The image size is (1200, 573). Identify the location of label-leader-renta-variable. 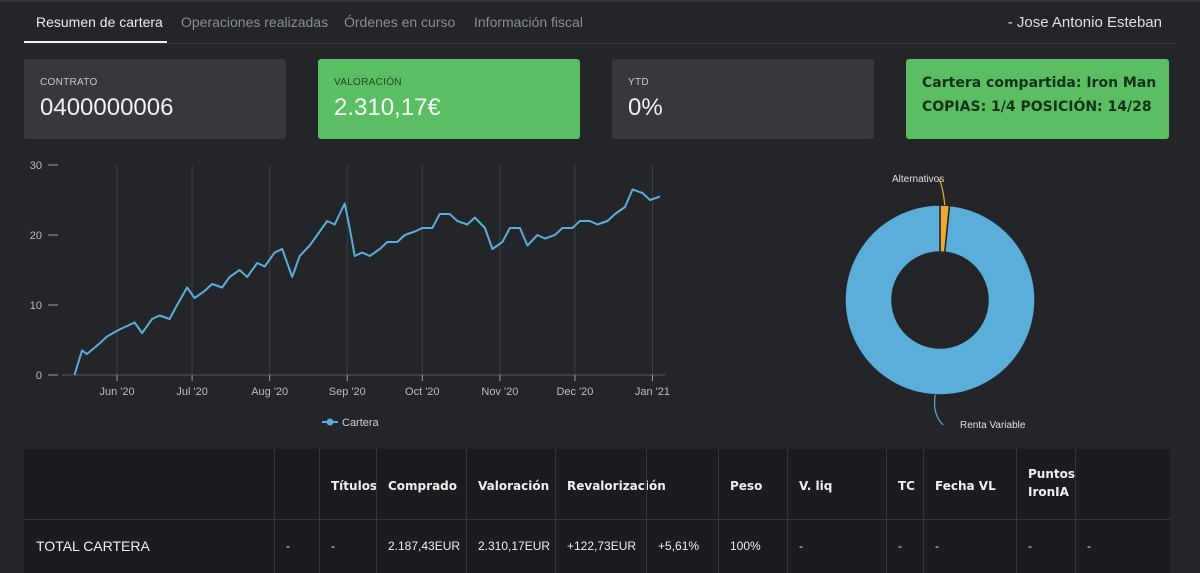
(939, 410).